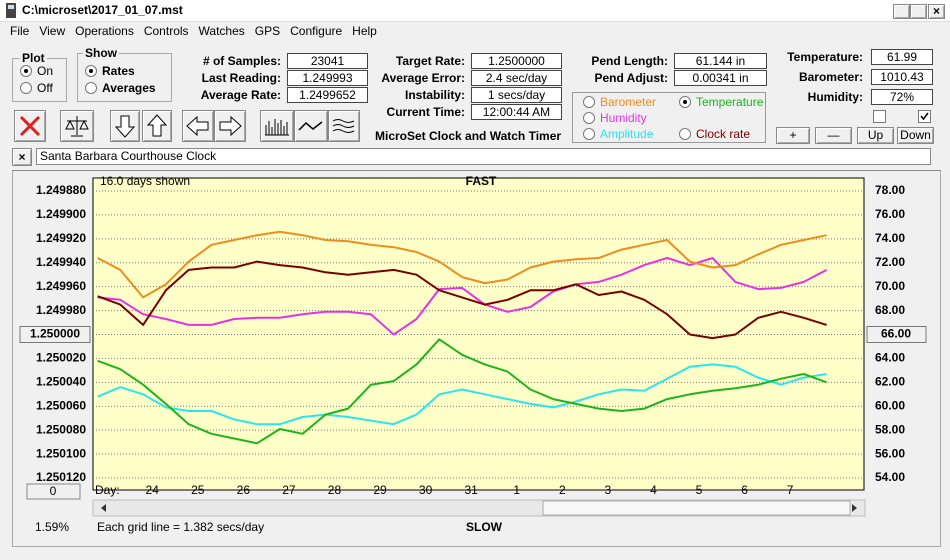  What do you see at coordinates (327, 95) in the screenshot?
I see `field-value: 1.2499652` at bounding box center [327, 95].